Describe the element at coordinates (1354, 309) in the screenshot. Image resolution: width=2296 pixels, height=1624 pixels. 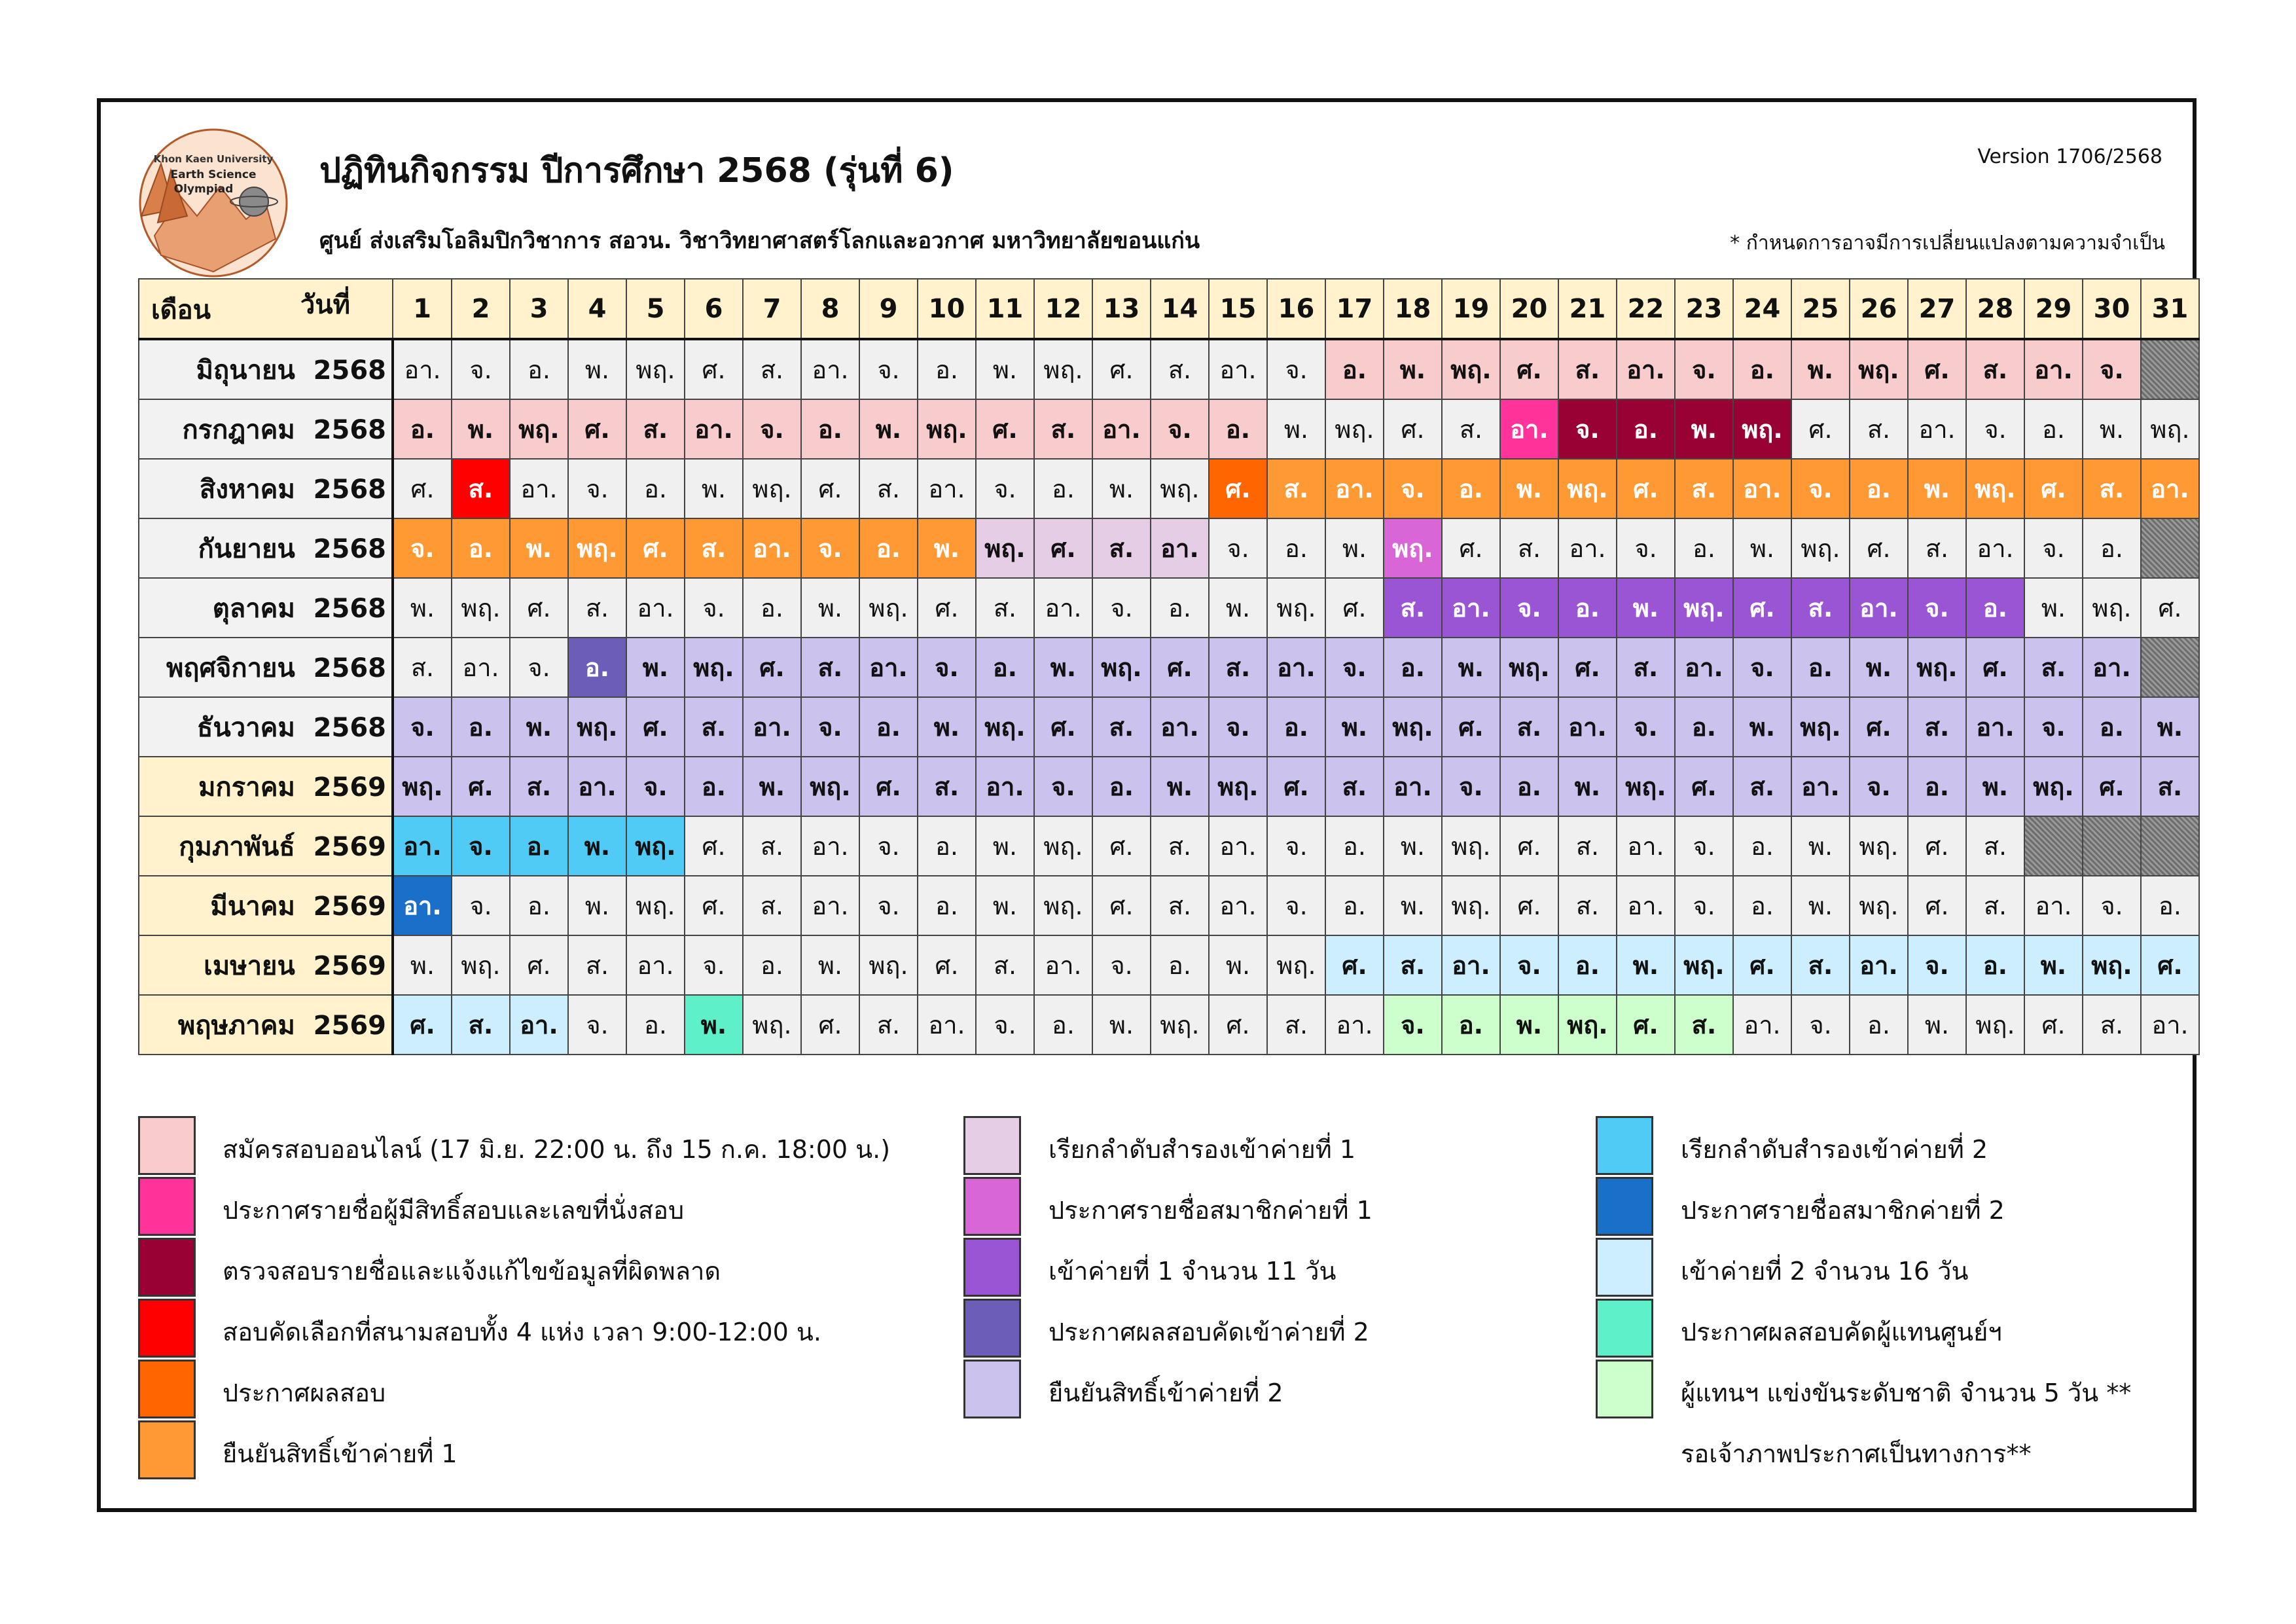
I see `day-number-header: 17` at that location.